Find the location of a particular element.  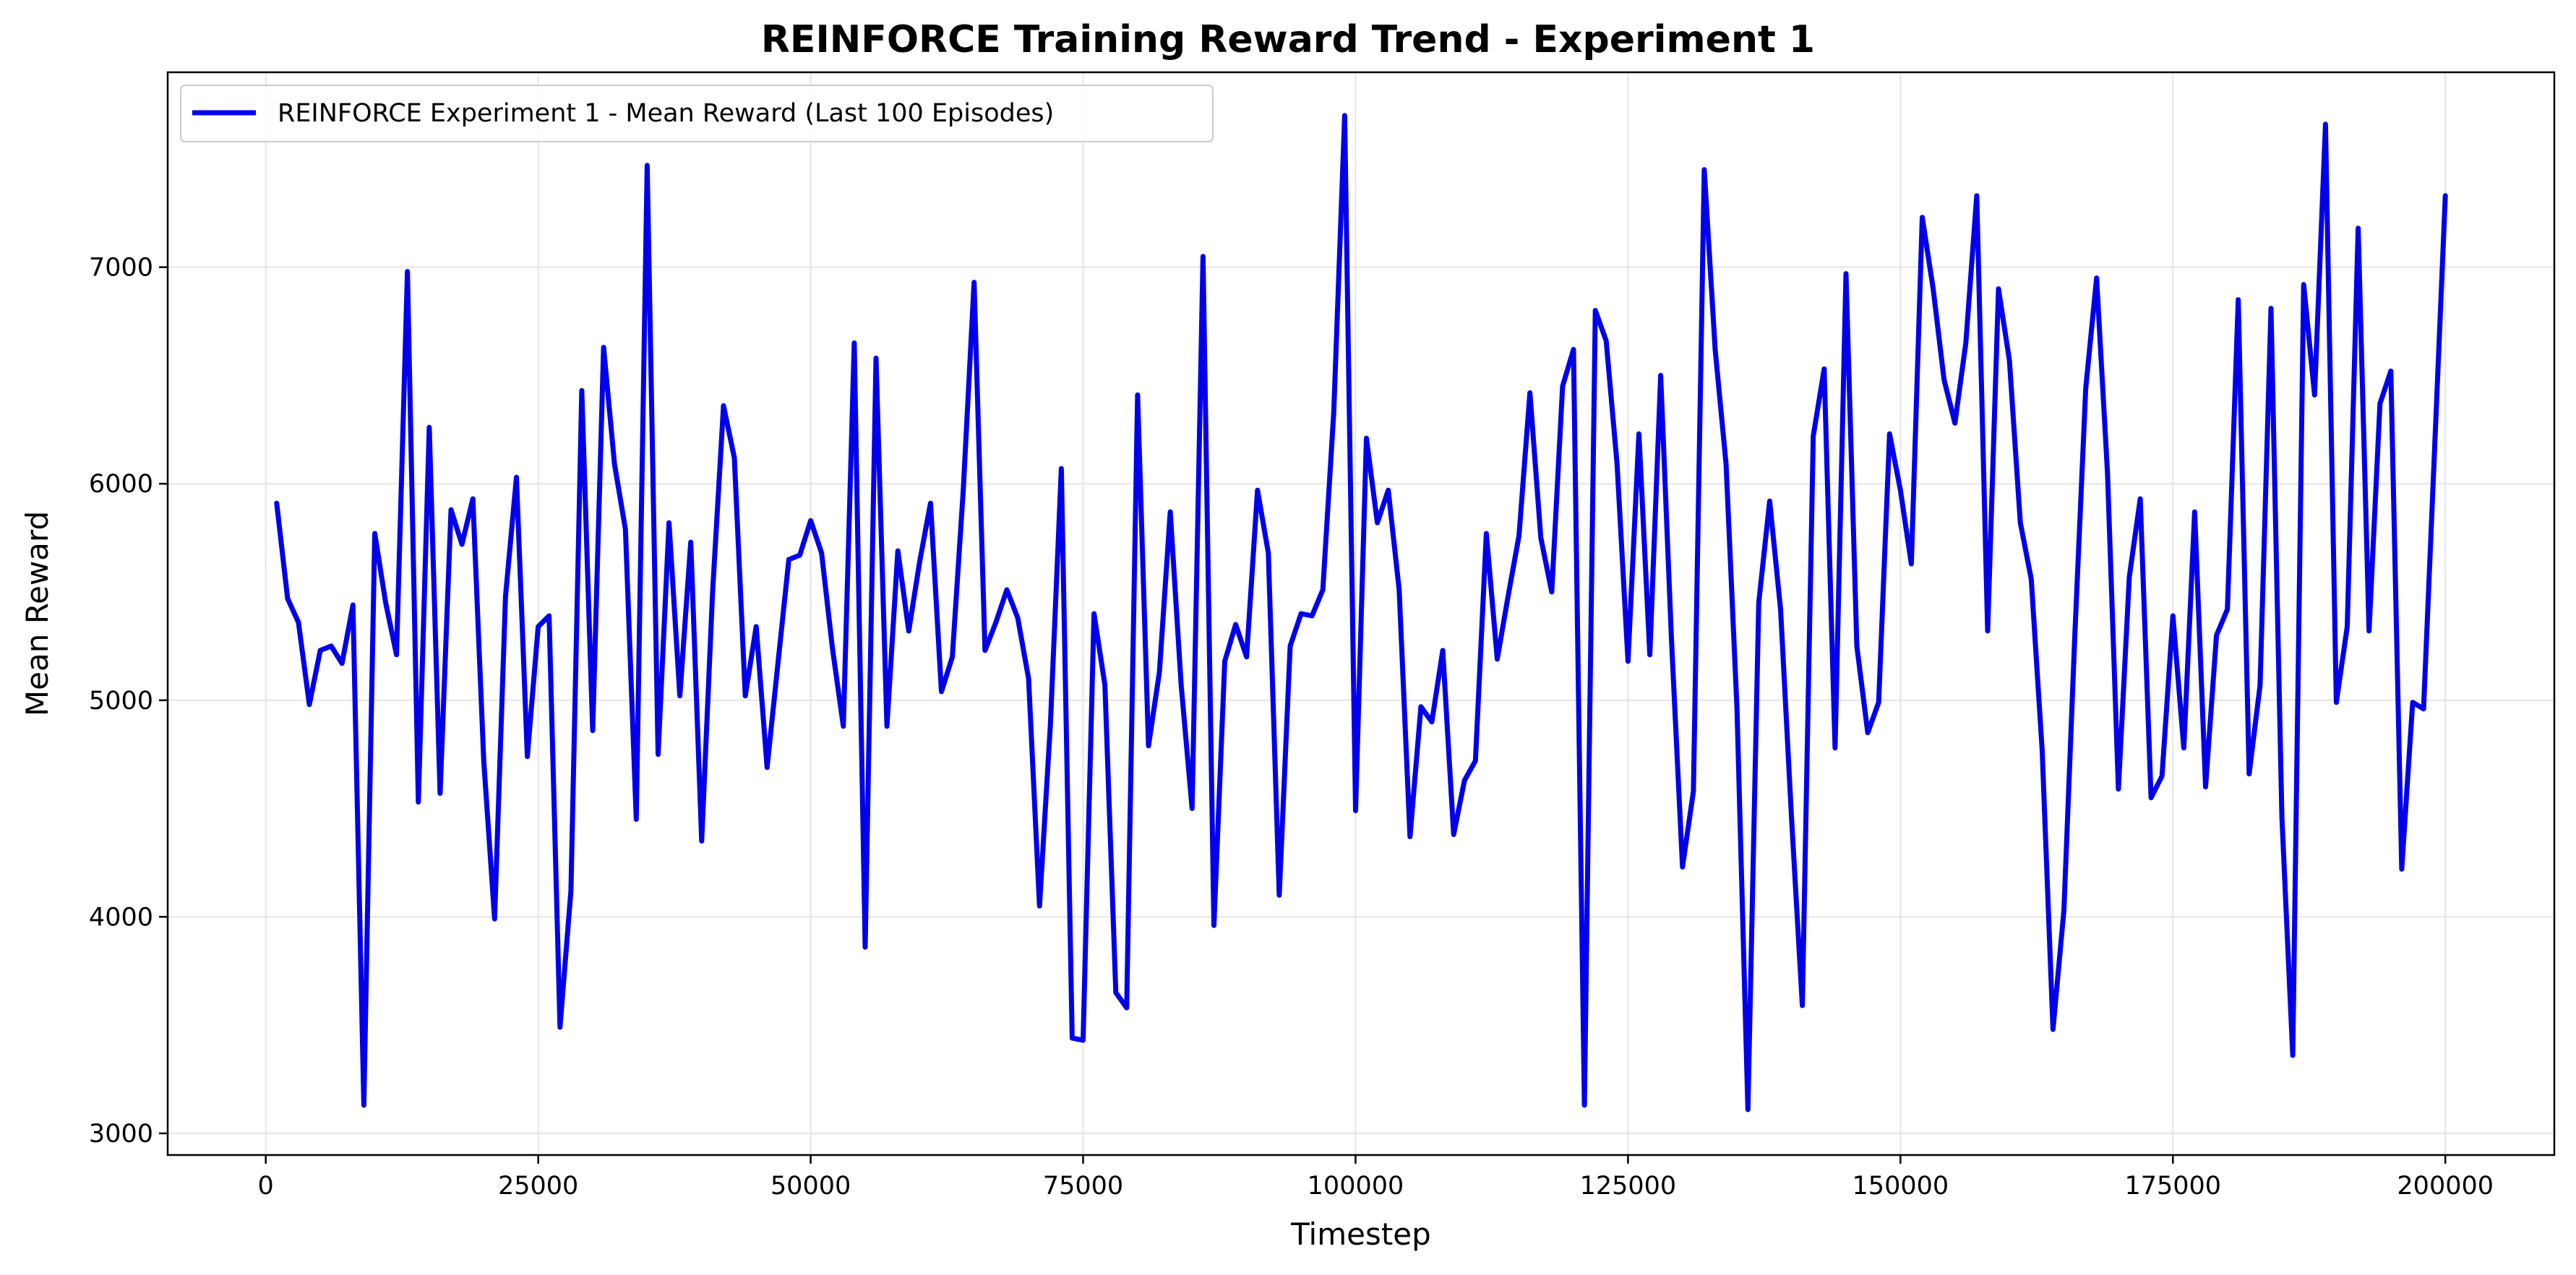

y-axis-ticks: 3000 4000 5000 6000 7000 is located at coordinates (128, 701).